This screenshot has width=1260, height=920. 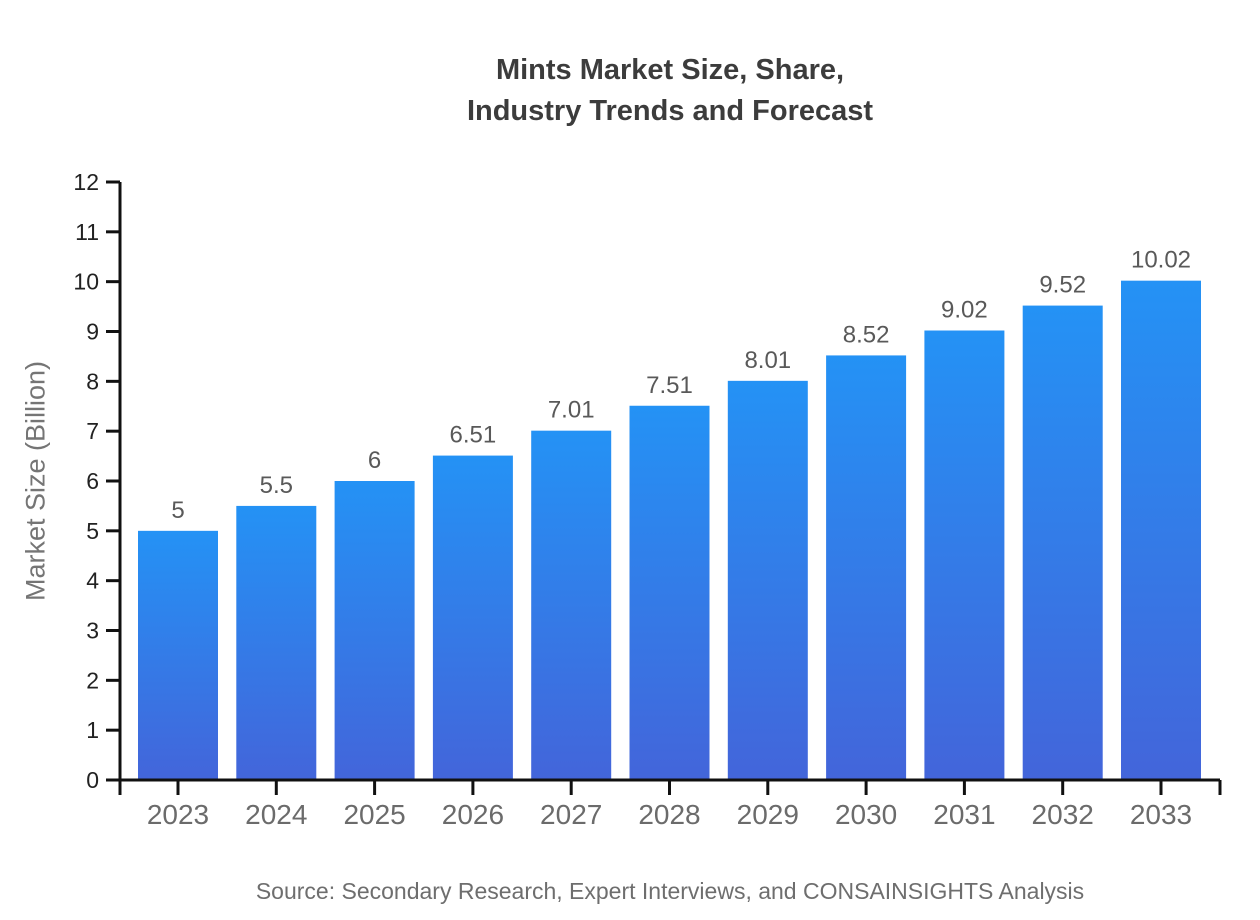 I want to click on x-axis-tick-label: 2024, so click(x=276, y=814).